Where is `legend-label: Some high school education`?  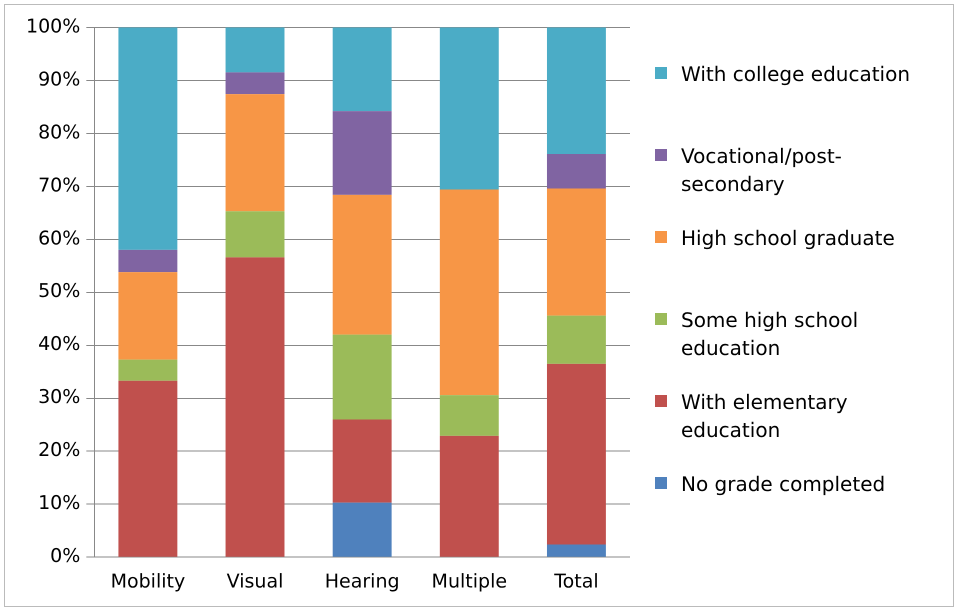
legend-label: Some high school education is located at coordinates (770, 334).